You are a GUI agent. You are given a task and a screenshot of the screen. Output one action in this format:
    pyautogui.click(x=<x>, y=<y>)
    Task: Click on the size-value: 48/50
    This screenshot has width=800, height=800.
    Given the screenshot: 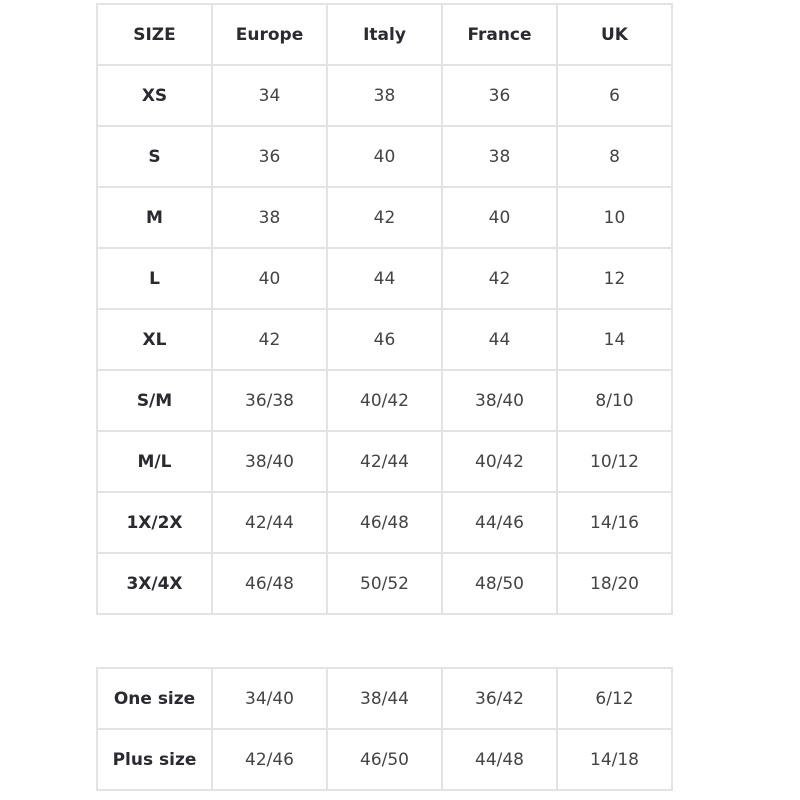 What is the action you would take?
    pyautogui.click(x=499, y=583)
    